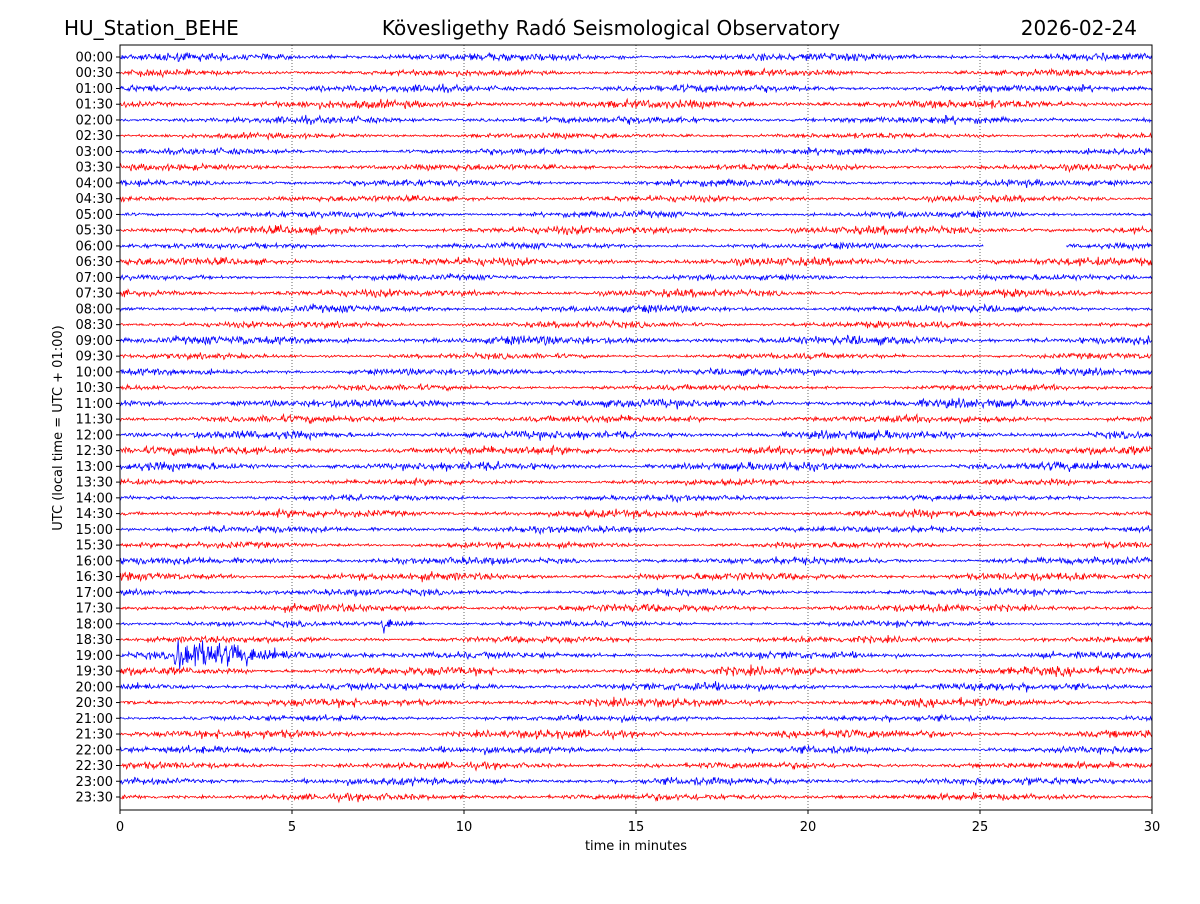 The height and width of the screenshot is (904, 1200). What do you see at coordinates (94, 577) in the screenshot?
I see `y-tick-label: 16:30` at bounding box center [94, 577].